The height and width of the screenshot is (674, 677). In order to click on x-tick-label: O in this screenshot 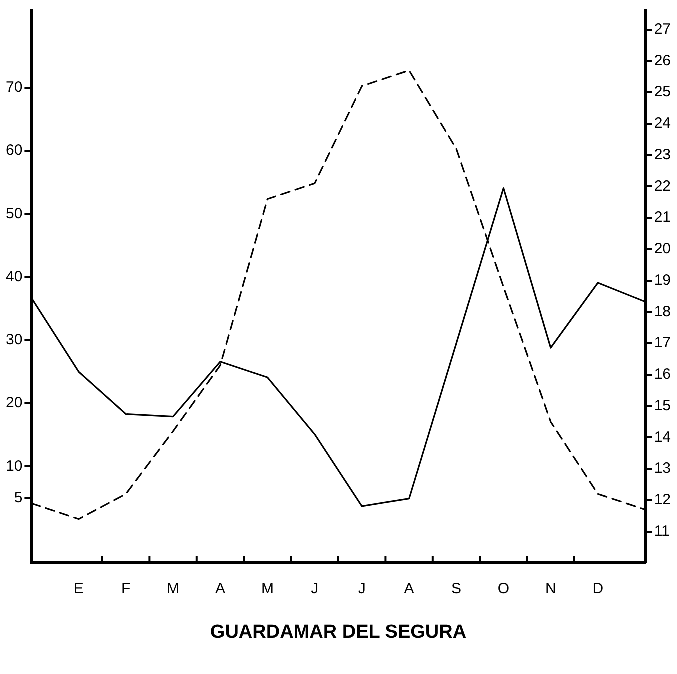, I will do `click(504, 589)`.